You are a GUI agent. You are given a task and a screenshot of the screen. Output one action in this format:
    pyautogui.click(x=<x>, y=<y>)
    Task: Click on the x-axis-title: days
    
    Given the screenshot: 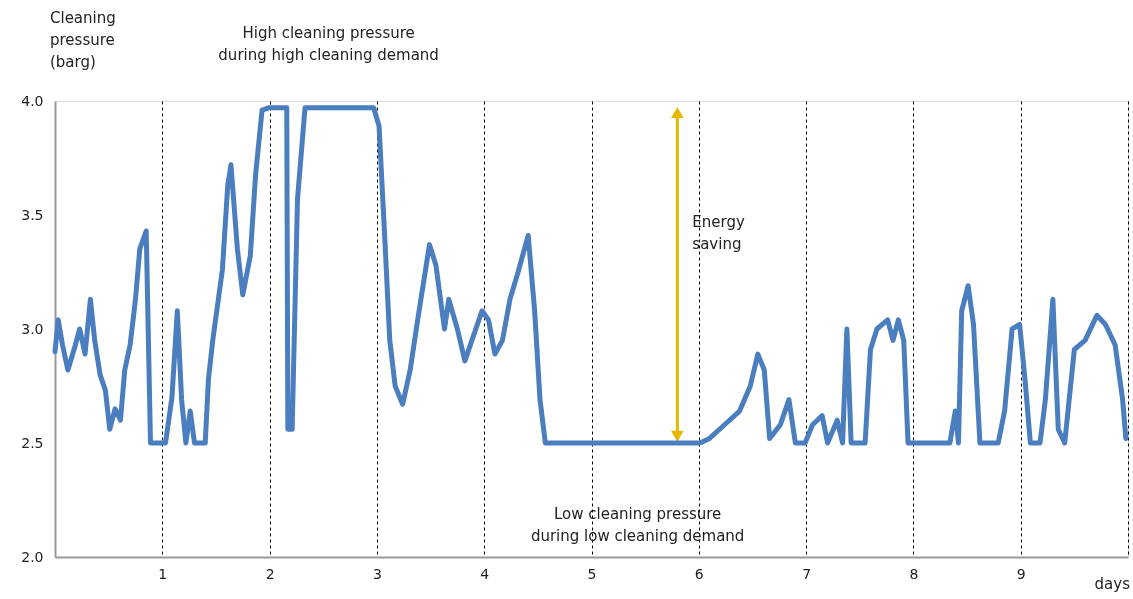 What is the action you would take?
    pyautogui.click(x=1112, y=584)
    